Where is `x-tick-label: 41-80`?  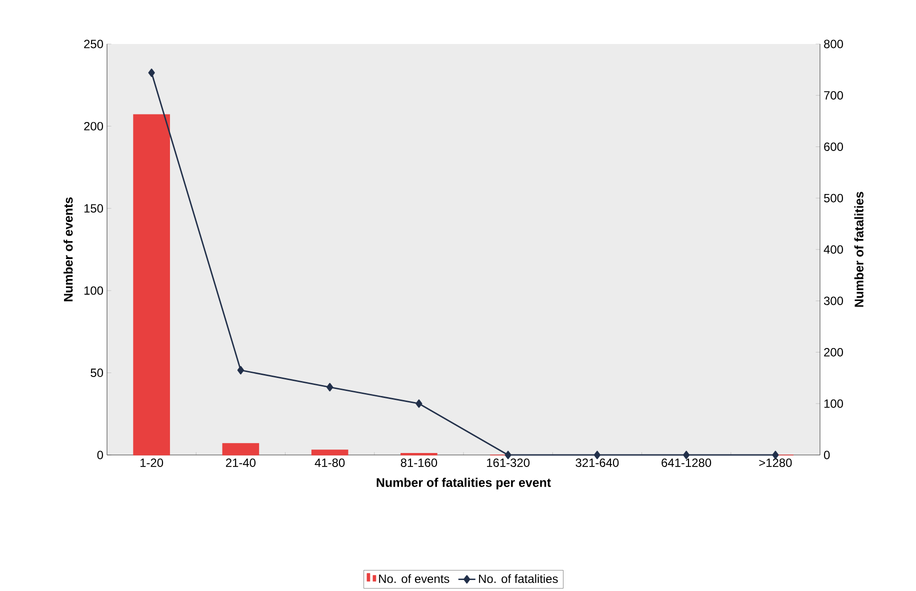 x-tick-label: 41-80 is located at coordinates (329, 462).